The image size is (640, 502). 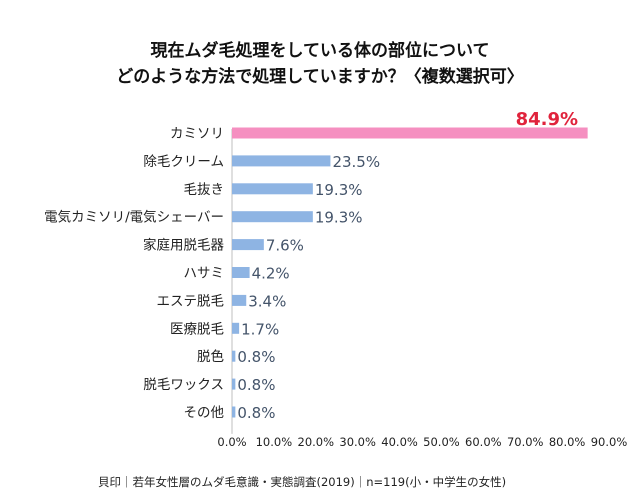 I want to click on category-label: カミソリ, so click(x=197, y=134).